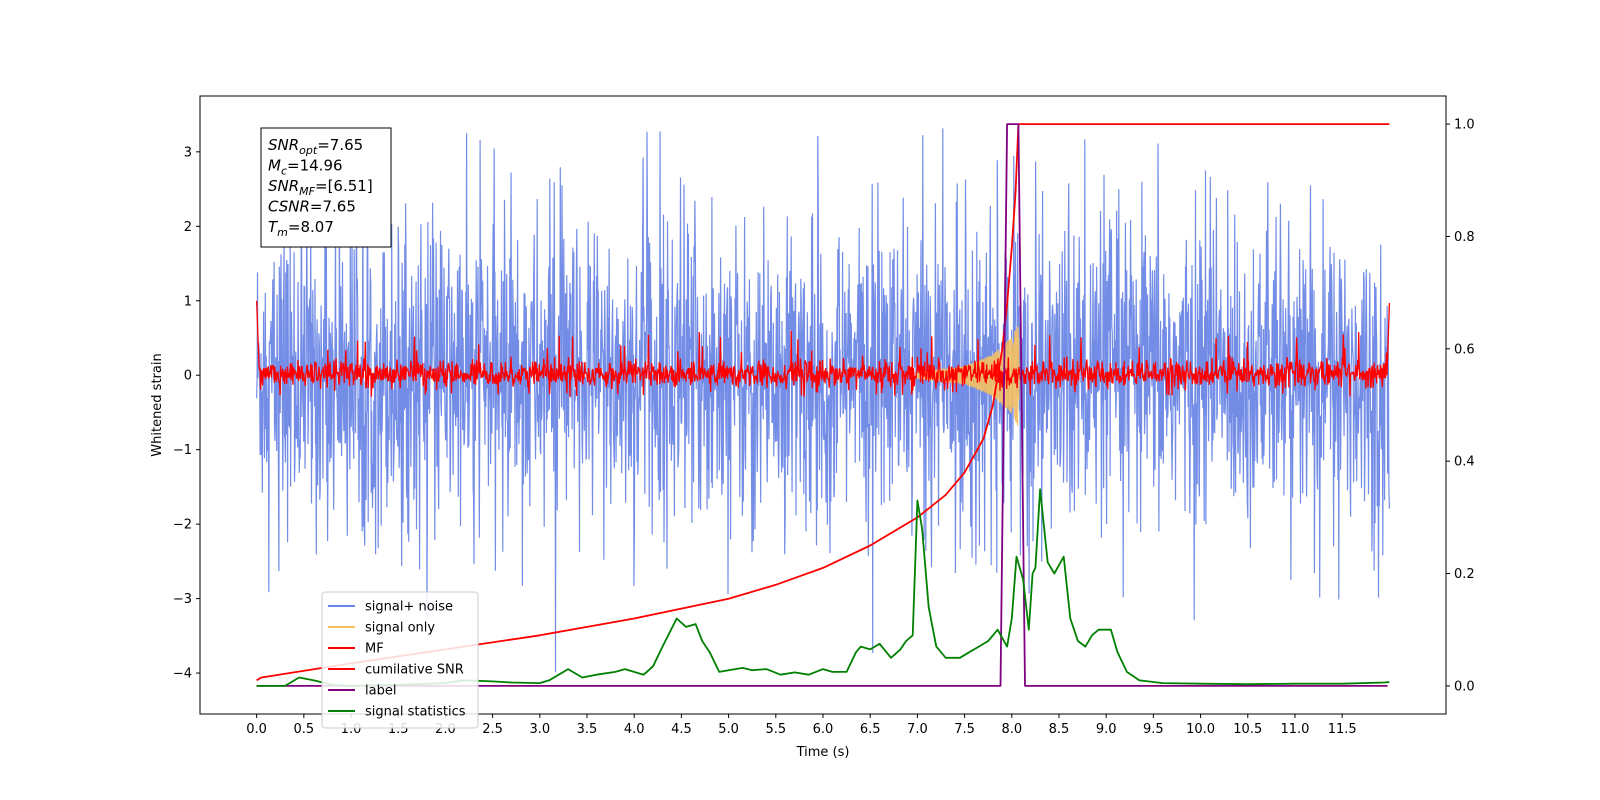 Image resolution: width=1600 pixels, height=800 pixels. What do you see at coordinates (188, 301) in the screenshot?
I see `y-tick-label: 1` at bounding box center [188, 301].